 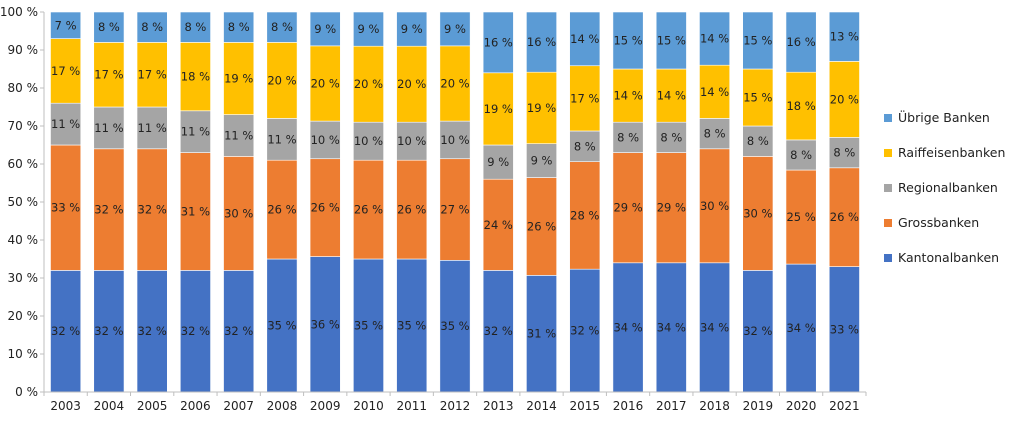 I want to click on x-tick-label: 2017, so click(x=671, y=406).